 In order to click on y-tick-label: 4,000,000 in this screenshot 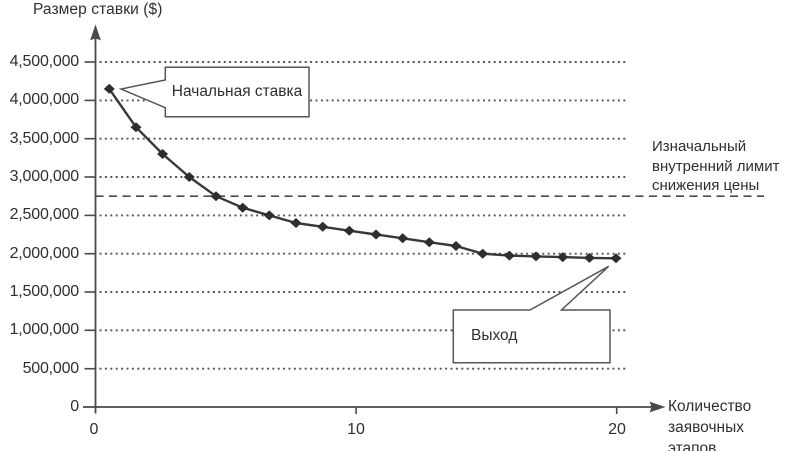, I will do `click(44, 99)`.